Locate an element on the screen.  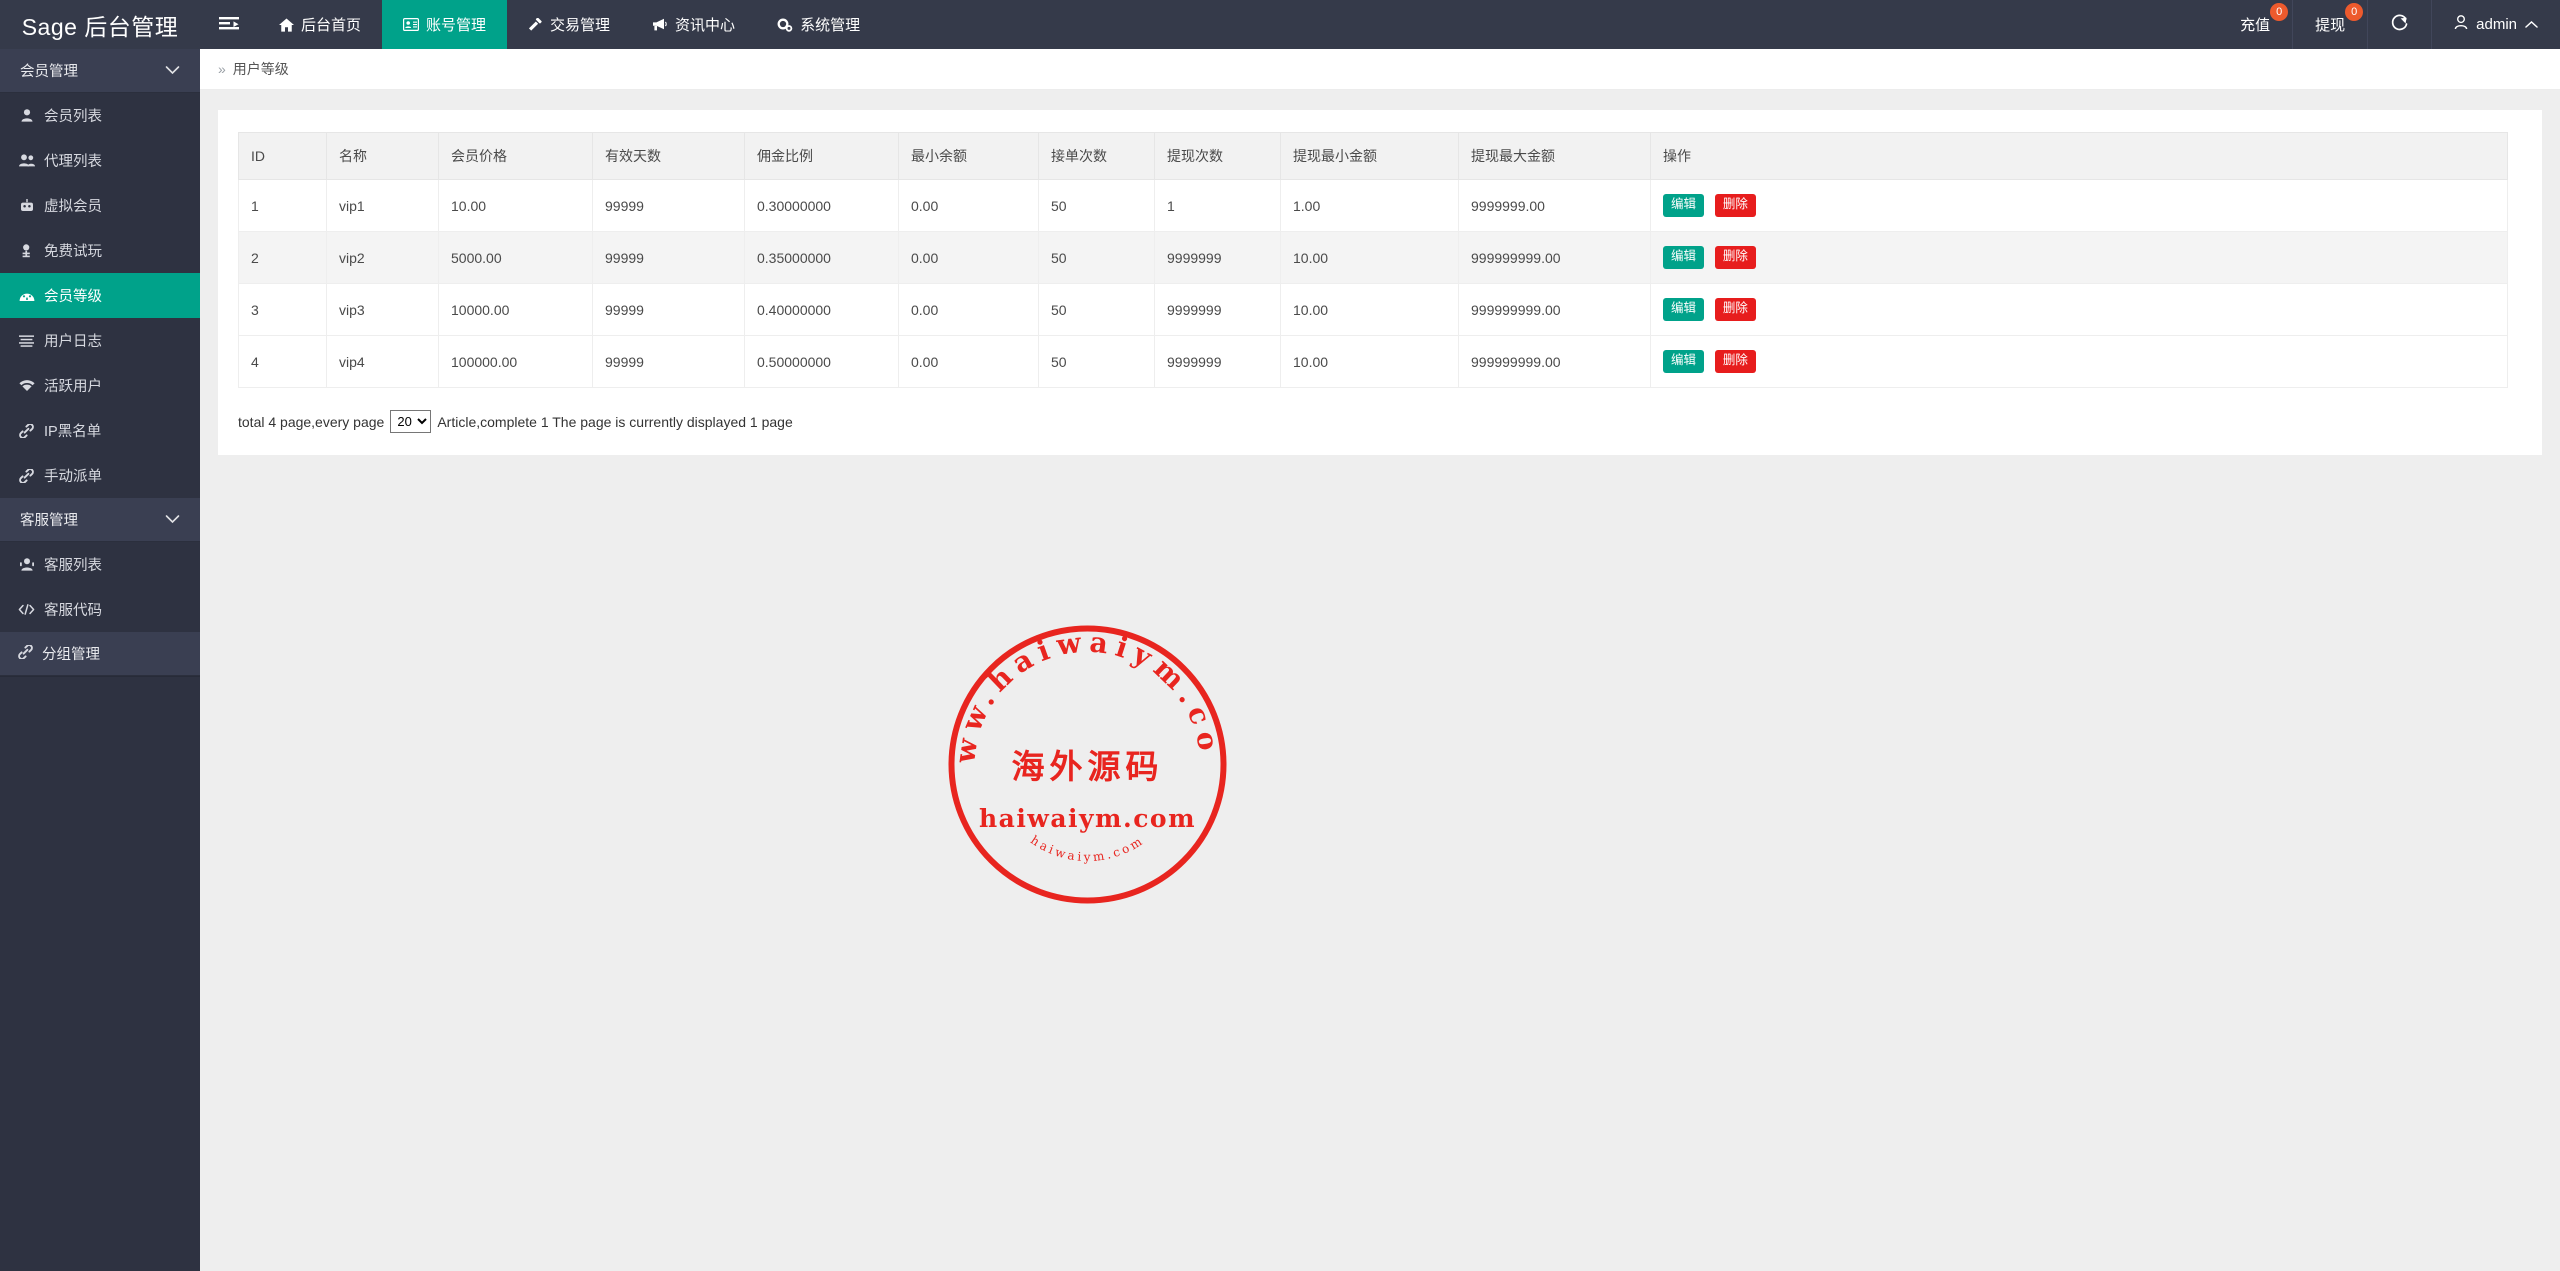
sidebar-group-support: 客服管理 is located at coordinates (100, 520).